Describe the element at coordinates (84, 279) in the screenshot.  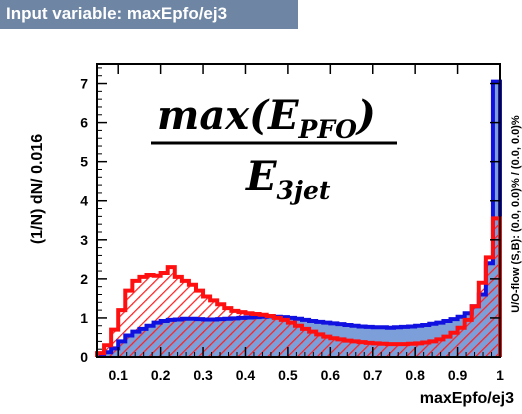
I see `y-tick-label: 2` at that location.